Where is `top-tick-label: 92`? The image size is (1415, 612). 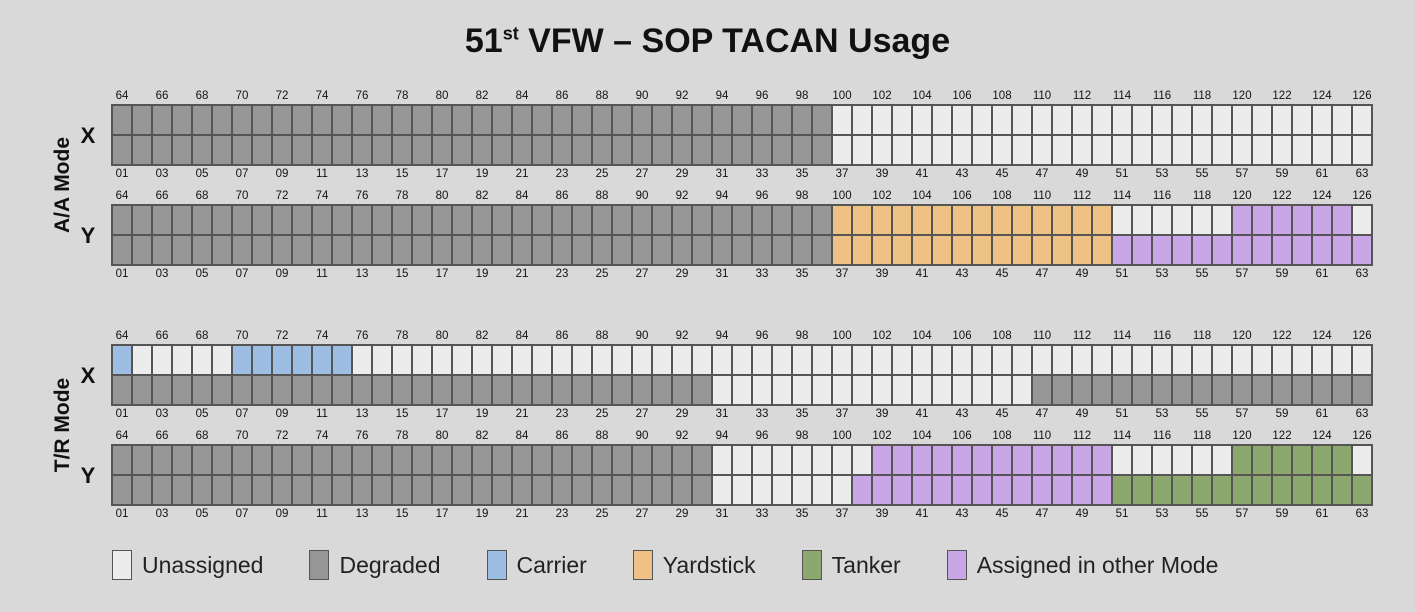
top-tick-label: 92 is located at coordinates (682, 436).